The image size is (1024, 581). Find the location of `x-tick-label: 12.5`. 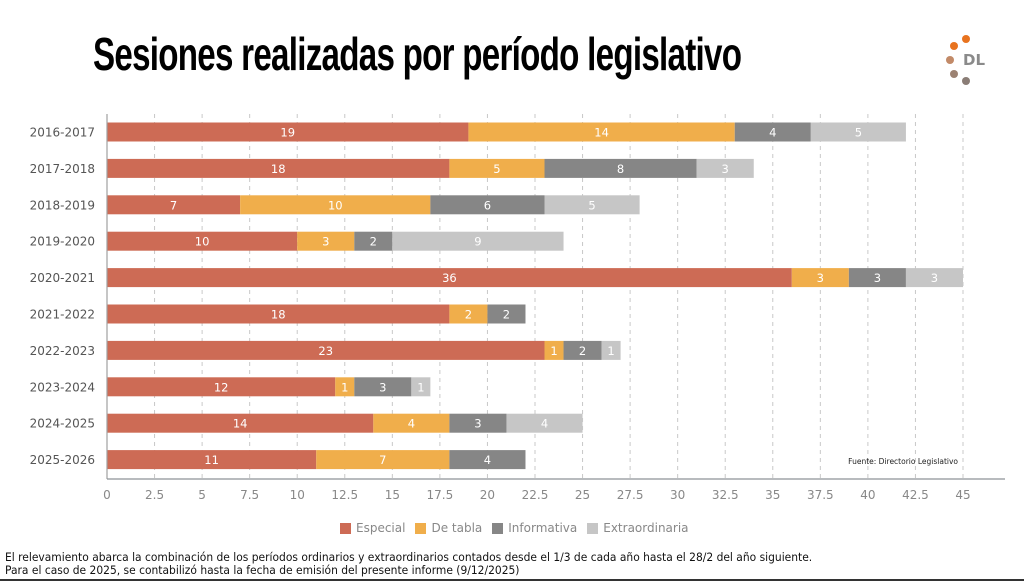

x-tick-label: 12.5 is located at coordinates (344, 495).